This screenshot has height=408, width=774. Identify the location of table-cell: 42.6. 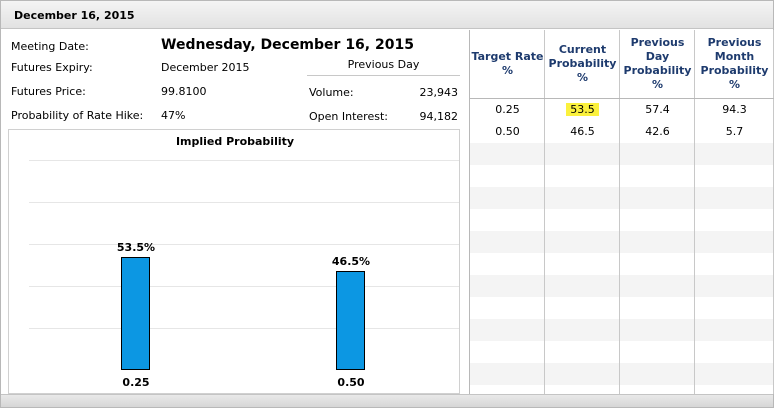
(657, 131).